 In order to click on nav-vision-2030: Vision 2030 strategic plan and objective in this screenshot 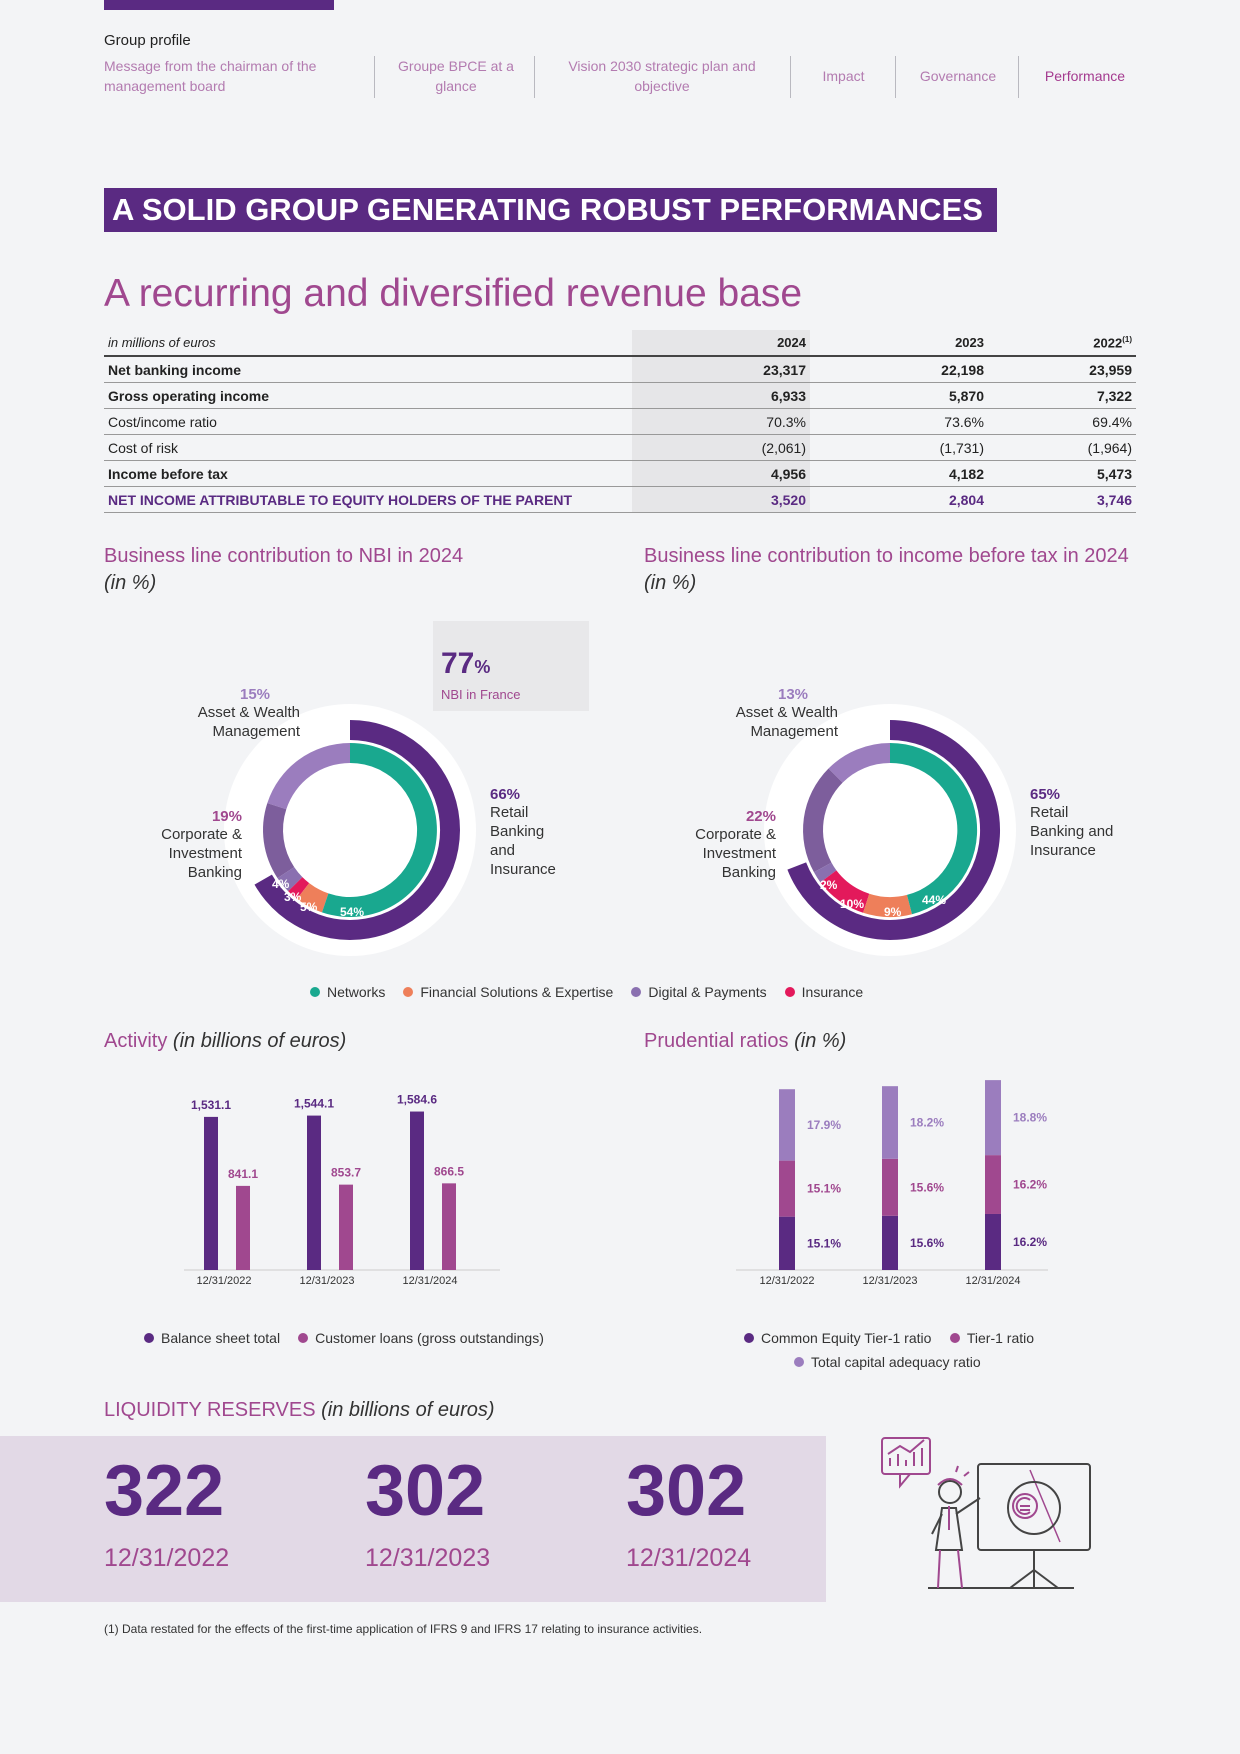, I will do `click(662, 76)`.